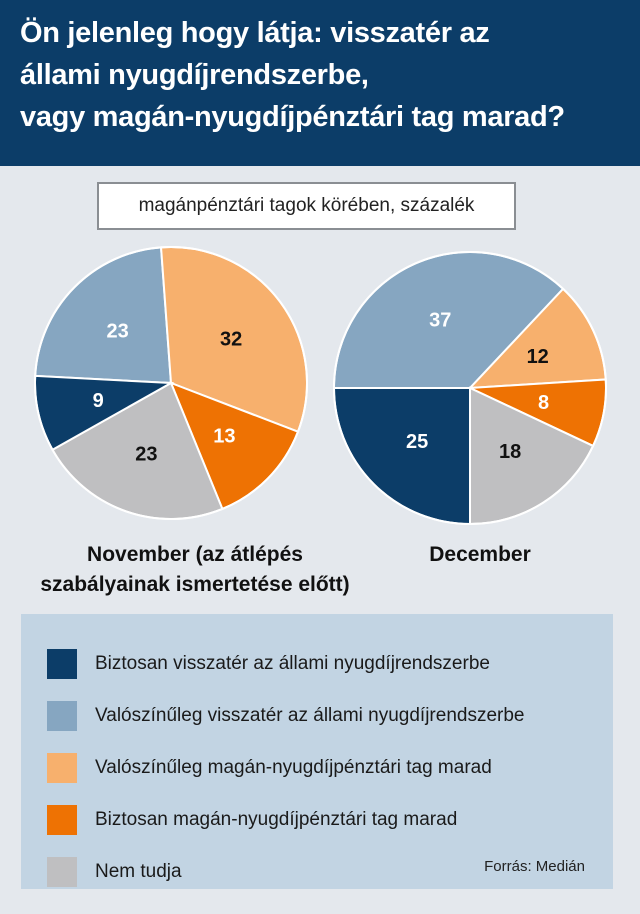 The width and height of the screenshot is (640, 914). I want to click on title-line-2: állami nyugdíjrendszerbe,, so click(194, 75).